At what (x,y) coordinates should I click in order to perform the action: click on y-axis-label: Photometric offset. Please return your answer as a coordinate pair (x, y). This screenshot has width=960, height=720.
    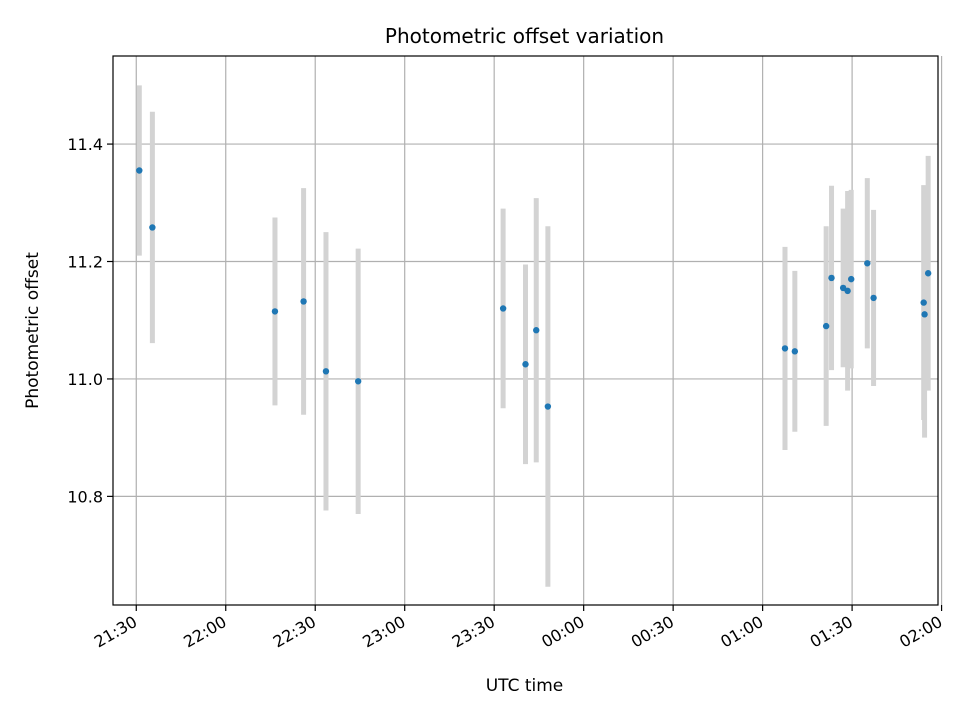
    Looking at the image, I should click on (33, 330).